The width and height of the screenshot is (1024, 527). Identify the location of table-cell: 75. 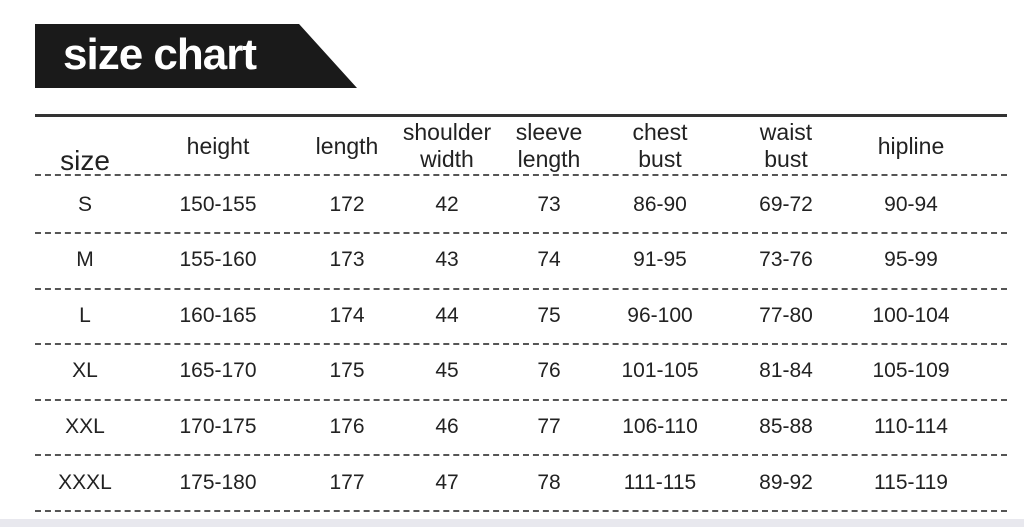
(549, 315).